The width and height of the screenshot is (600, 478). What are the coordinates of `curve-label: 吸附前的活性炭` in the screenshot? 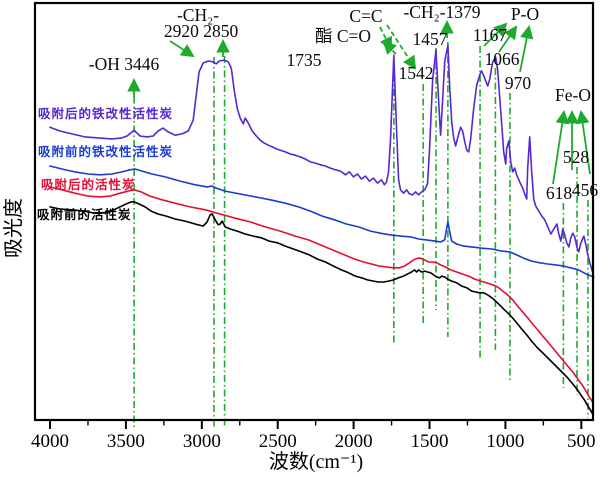 It's located at (84, 214).